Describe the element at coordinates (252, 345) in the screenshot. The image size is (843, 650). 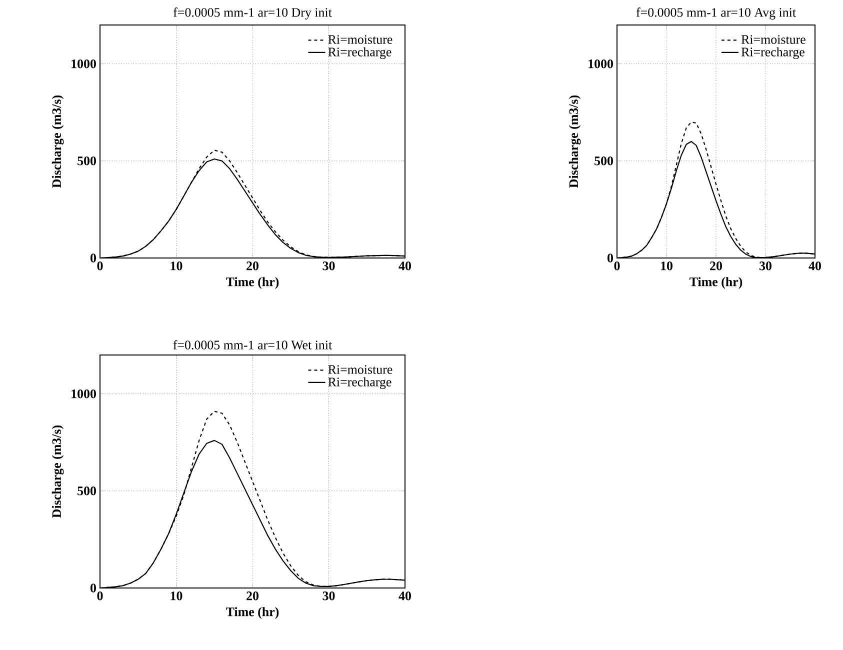
I see `chart-title: f=0.0005 mm-1 ar=10 Wet init` at that location.